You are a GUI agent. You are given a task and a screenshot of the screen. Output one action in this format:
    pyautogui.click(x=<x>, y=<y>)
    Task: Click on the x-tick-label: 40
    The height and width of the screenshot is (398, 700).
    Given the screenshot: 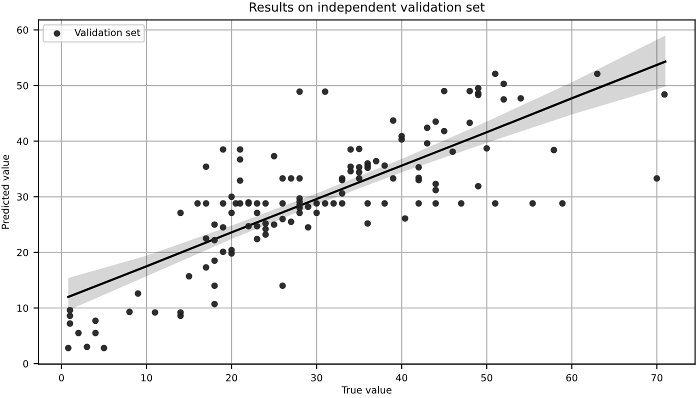 What is the action you would take?
    pyautogui.click(x=402, y=378)
    